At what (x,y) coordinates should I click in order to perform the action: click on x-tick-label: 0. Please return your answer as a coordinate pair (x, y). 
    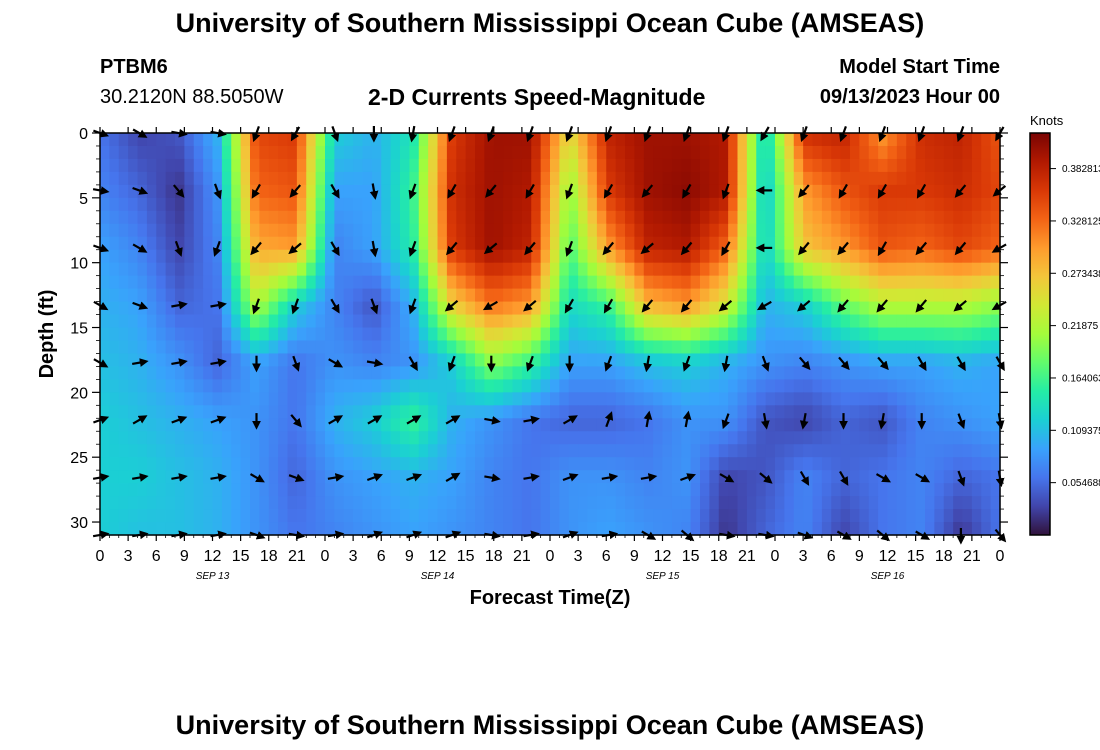
    Looking at the image, I should click on (325, 556).